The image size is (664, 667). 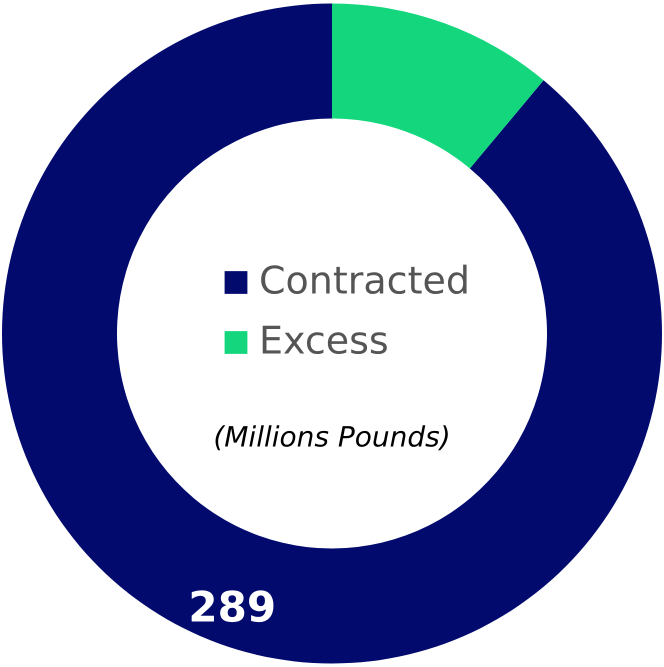 What do you see at coordinates (332, 437) in the screenshot?
I see `text: (Millions Pounds)` at bounding box center [332, 437].